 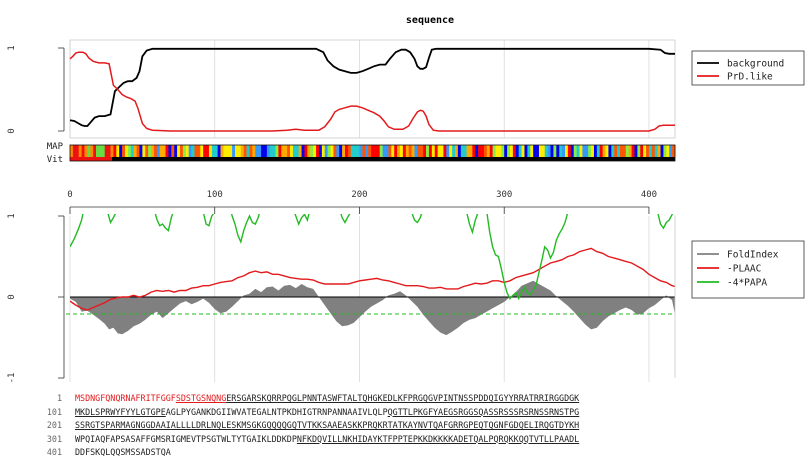 What do you see at coordinates (69, 195) in the screenshot?
I see `x-tick-label: 0` at bounding box center [69, 195].